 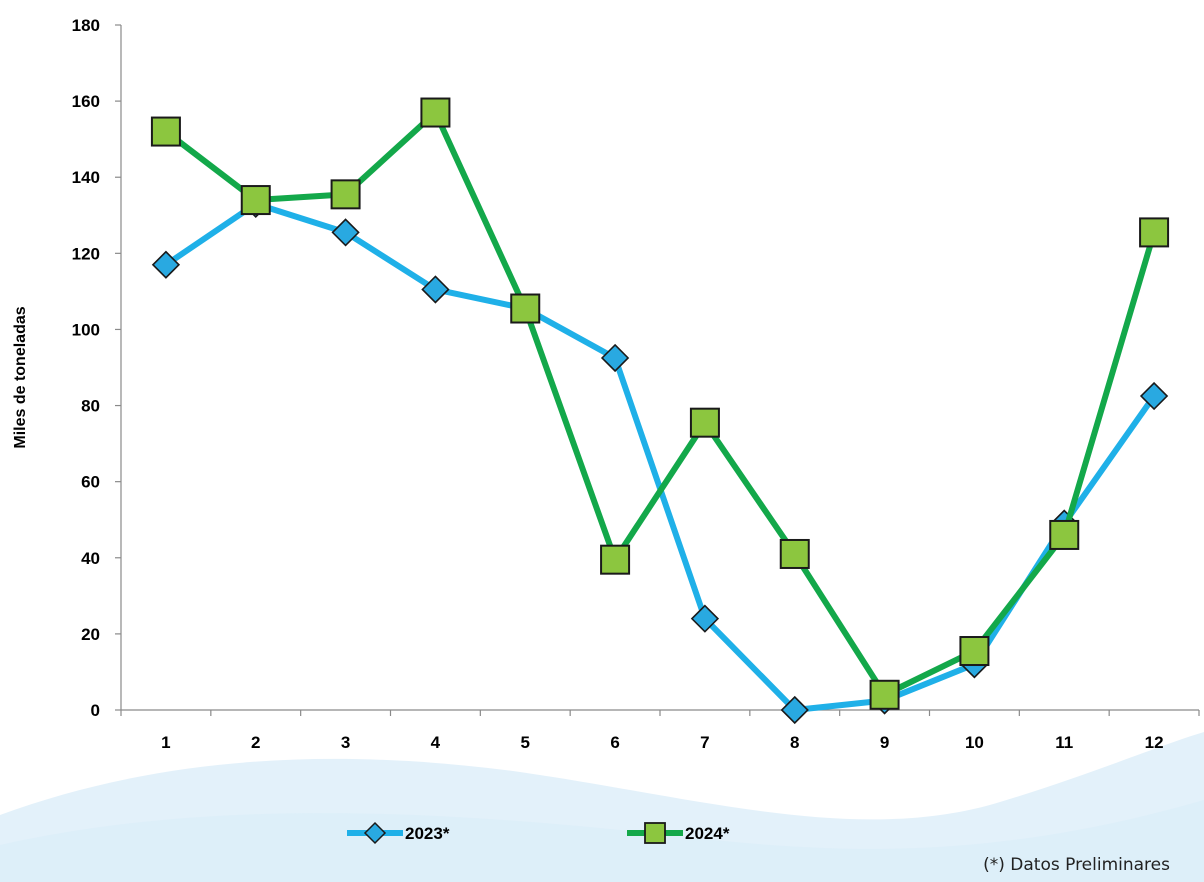 I want to click on x-tick-label: 9, so click(x=884, y=742).